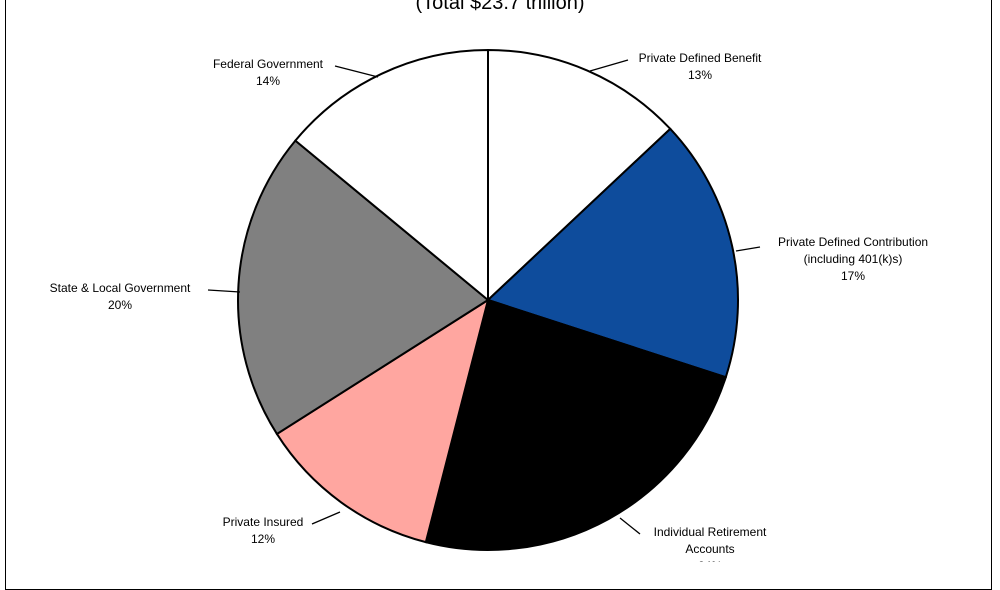  Describe the element at coordinates (709, 549) in the screenshot. I see `slice-label: Accounts` at that location.